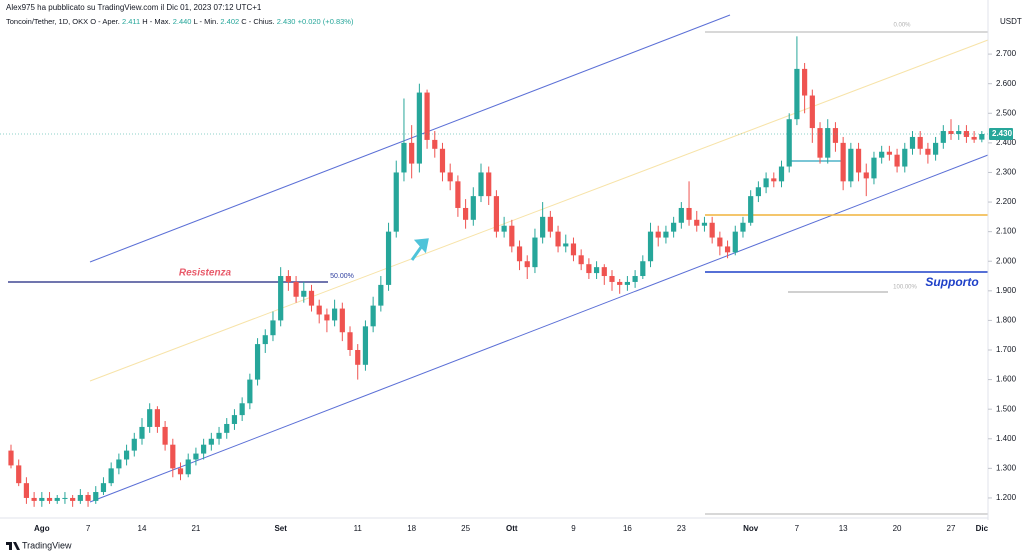  I want to click on brand-logo, so click(13, 546).